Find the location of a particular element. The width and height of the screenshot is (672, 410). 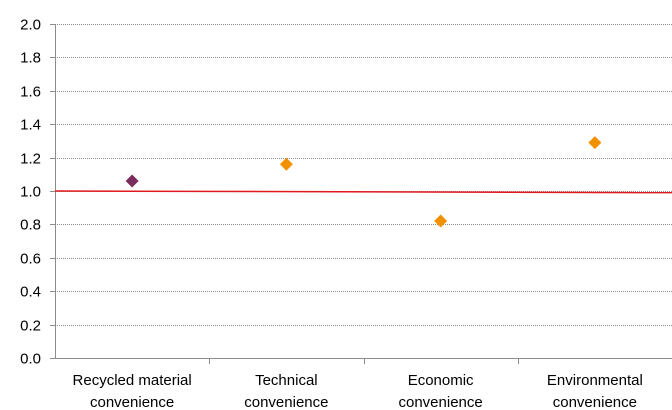

y-tick-label: 1.6 is located at coordinates (30, 92).